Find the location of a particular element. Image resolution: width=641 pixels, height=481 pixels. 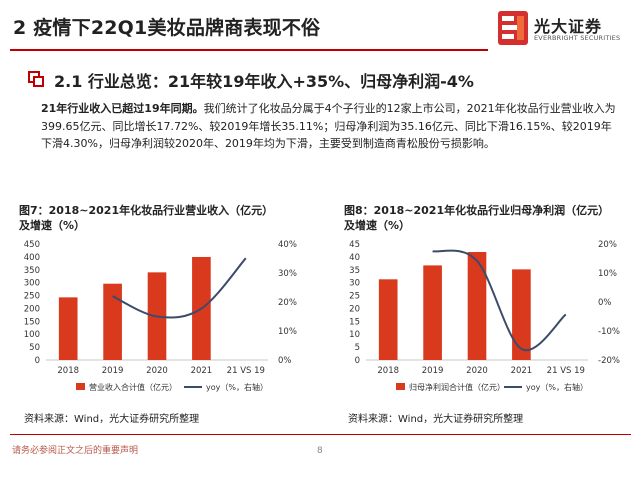

left-axis-tick-label: 250 is located at coordinates (32, 297).